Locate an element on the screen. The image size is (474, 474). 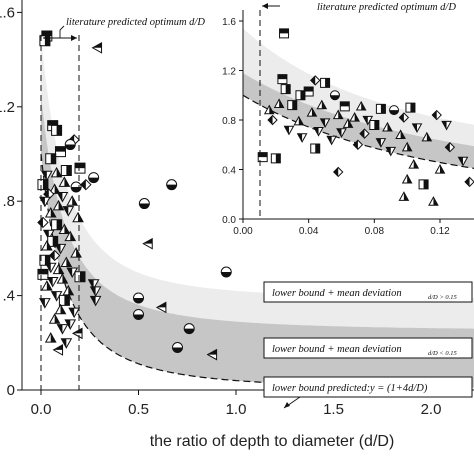
inset-lower-band is located at coordinates (358, 121).